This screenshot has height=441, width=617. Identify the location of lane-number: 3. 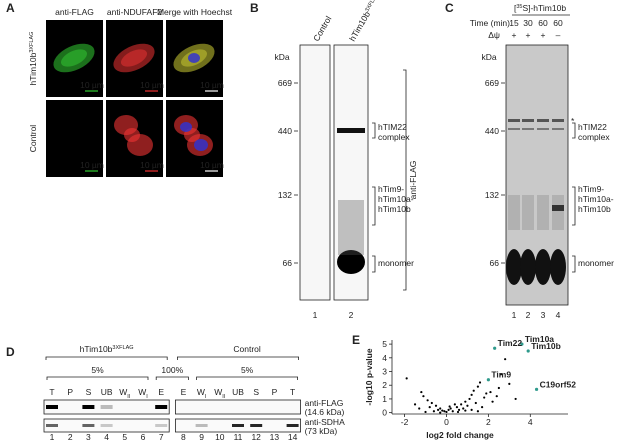
(543, 315).